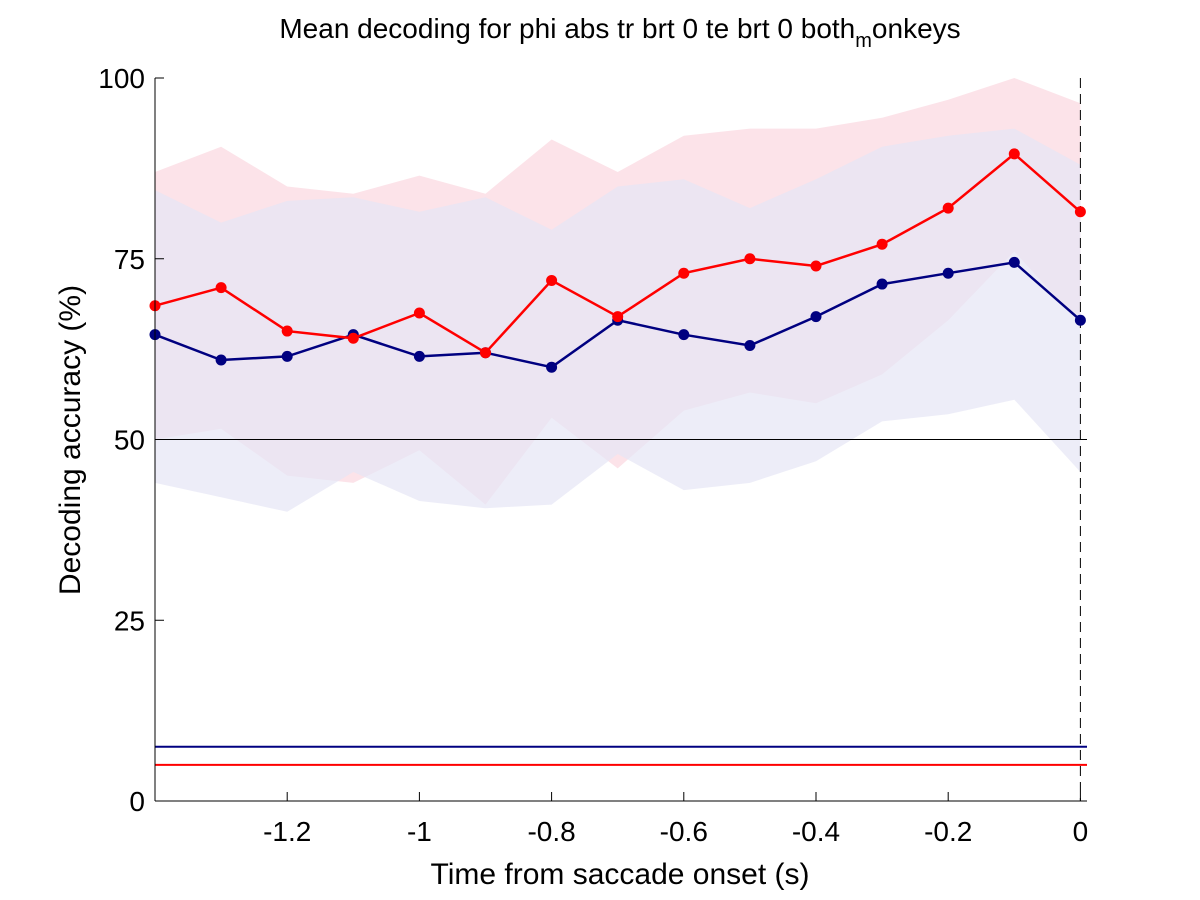 The width and height of the screenshot is (1200, 900). Describe the element at coordinates (916, 28) in the screenshot. I see `chart-title-suffix: onkeys` at that location.